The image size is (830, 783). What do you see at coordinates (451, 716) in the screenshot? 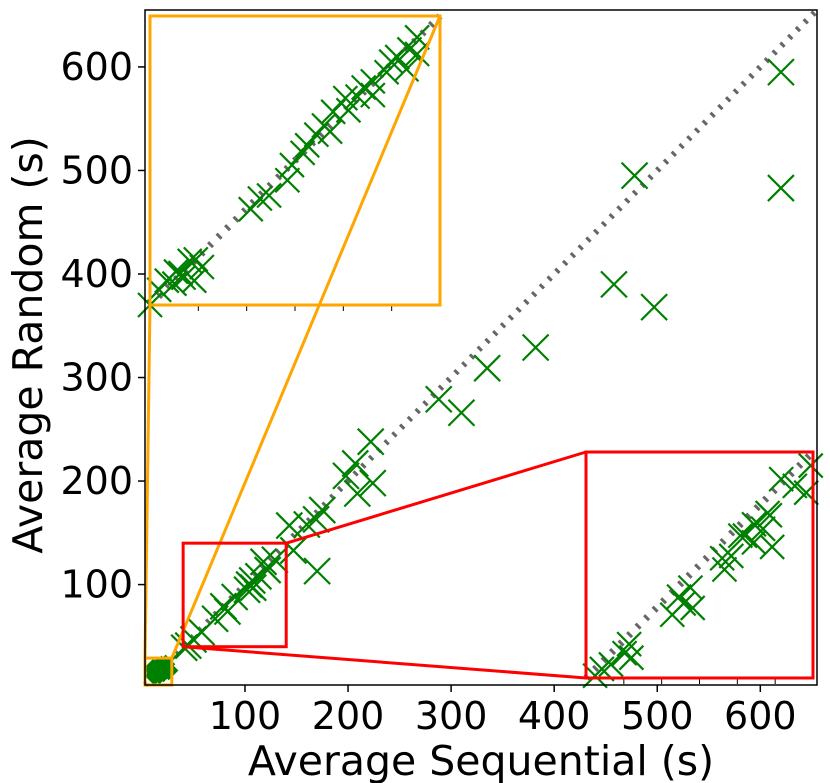
I see `x-tick-label: 300` at bounding box center [451, 716].